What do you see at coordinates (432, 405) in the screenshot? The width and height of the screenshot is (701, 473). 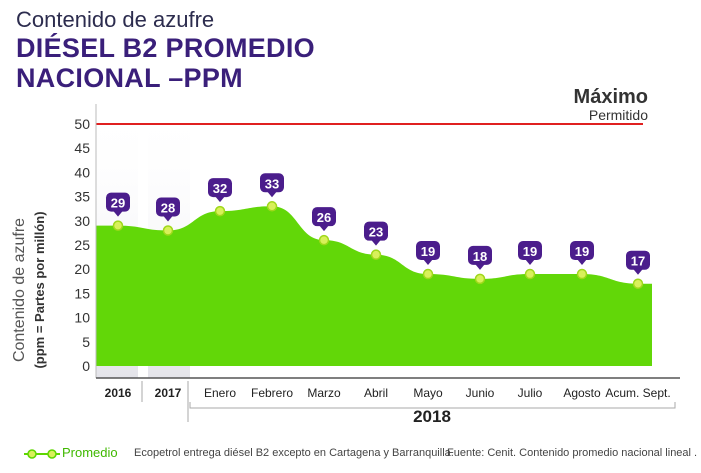 I see `group-bracket` at bounding box center [432, 405].